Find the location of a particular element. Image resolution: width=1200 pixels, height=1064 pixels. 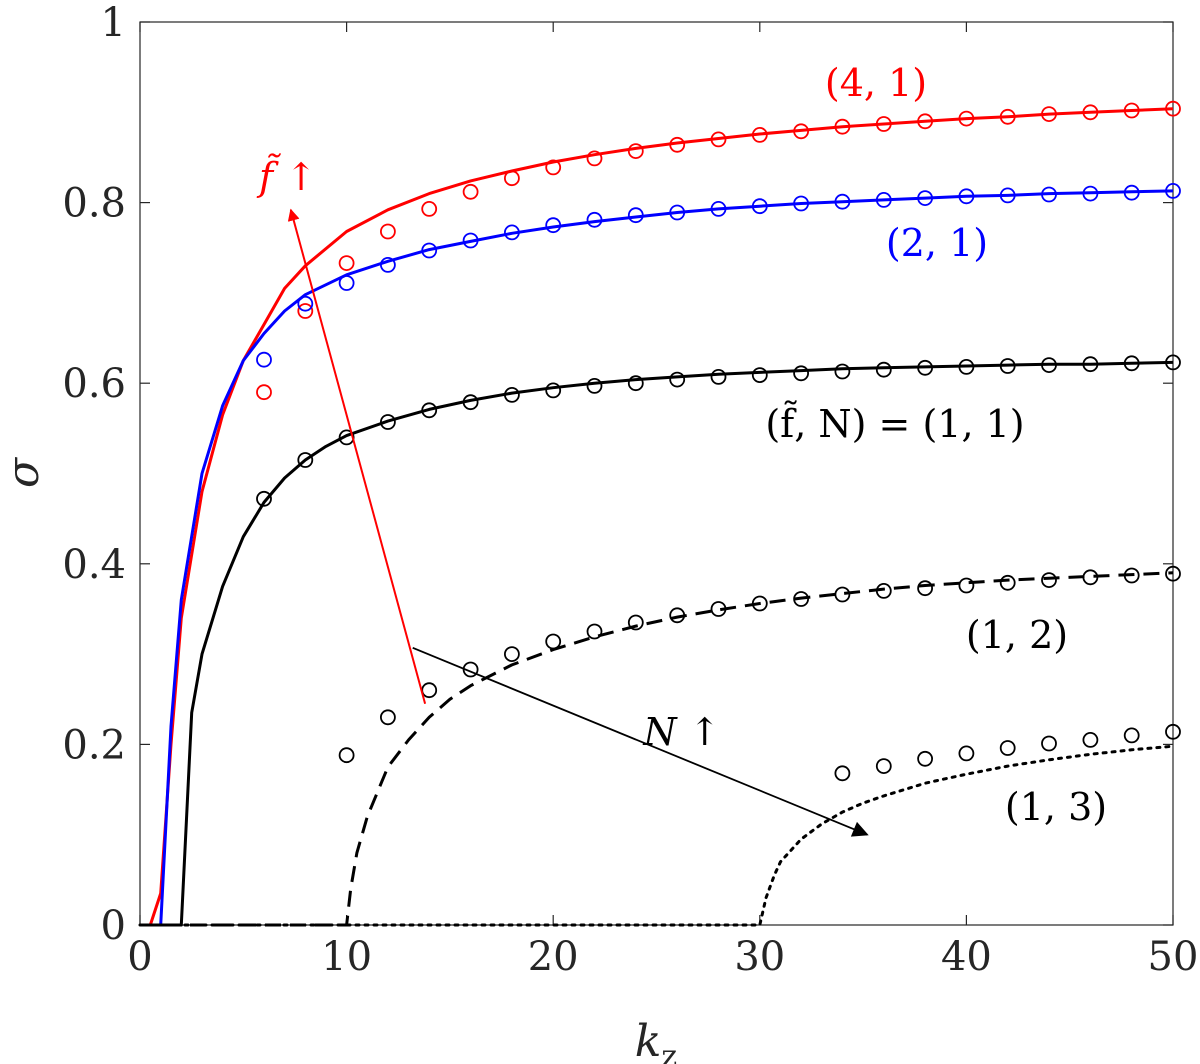

x-tick-label: 20 is located at coordinates (553, 957).